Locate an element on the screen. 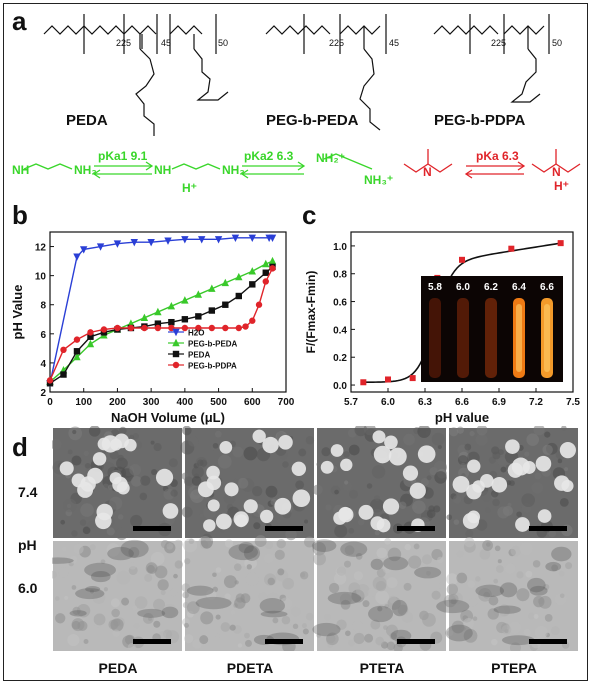 This screenshot has width=593, height=686. inset-label: 6.0 is located at coordinates (463, 287).